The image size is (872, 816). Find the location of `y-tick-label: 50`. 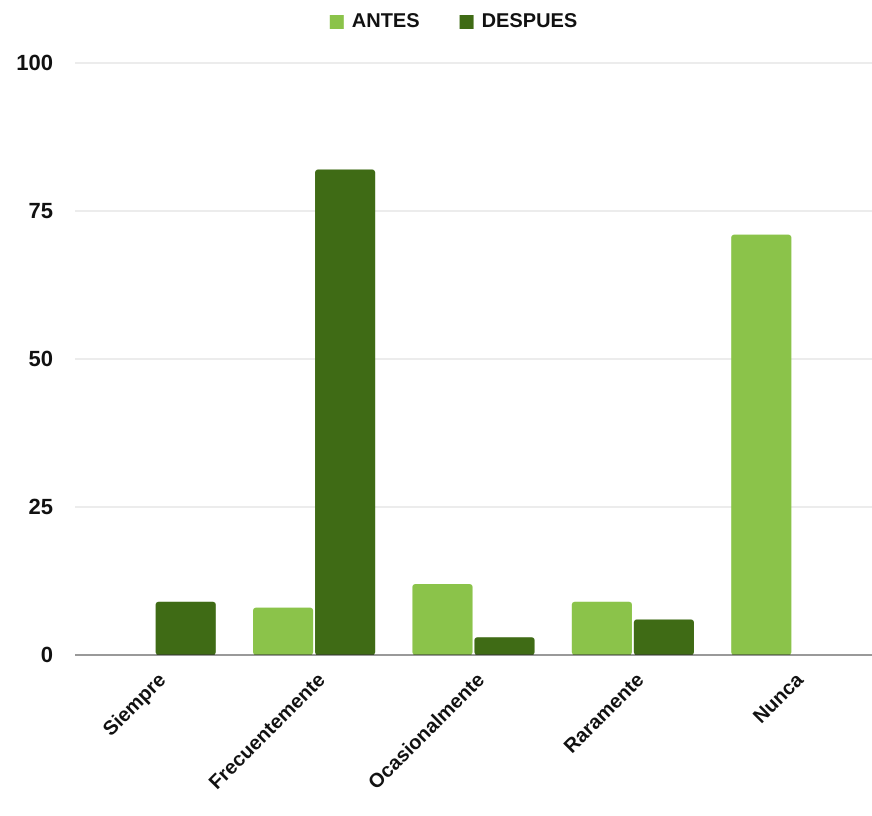

y-tick-label: 50 is located at coordinates (40, 359).